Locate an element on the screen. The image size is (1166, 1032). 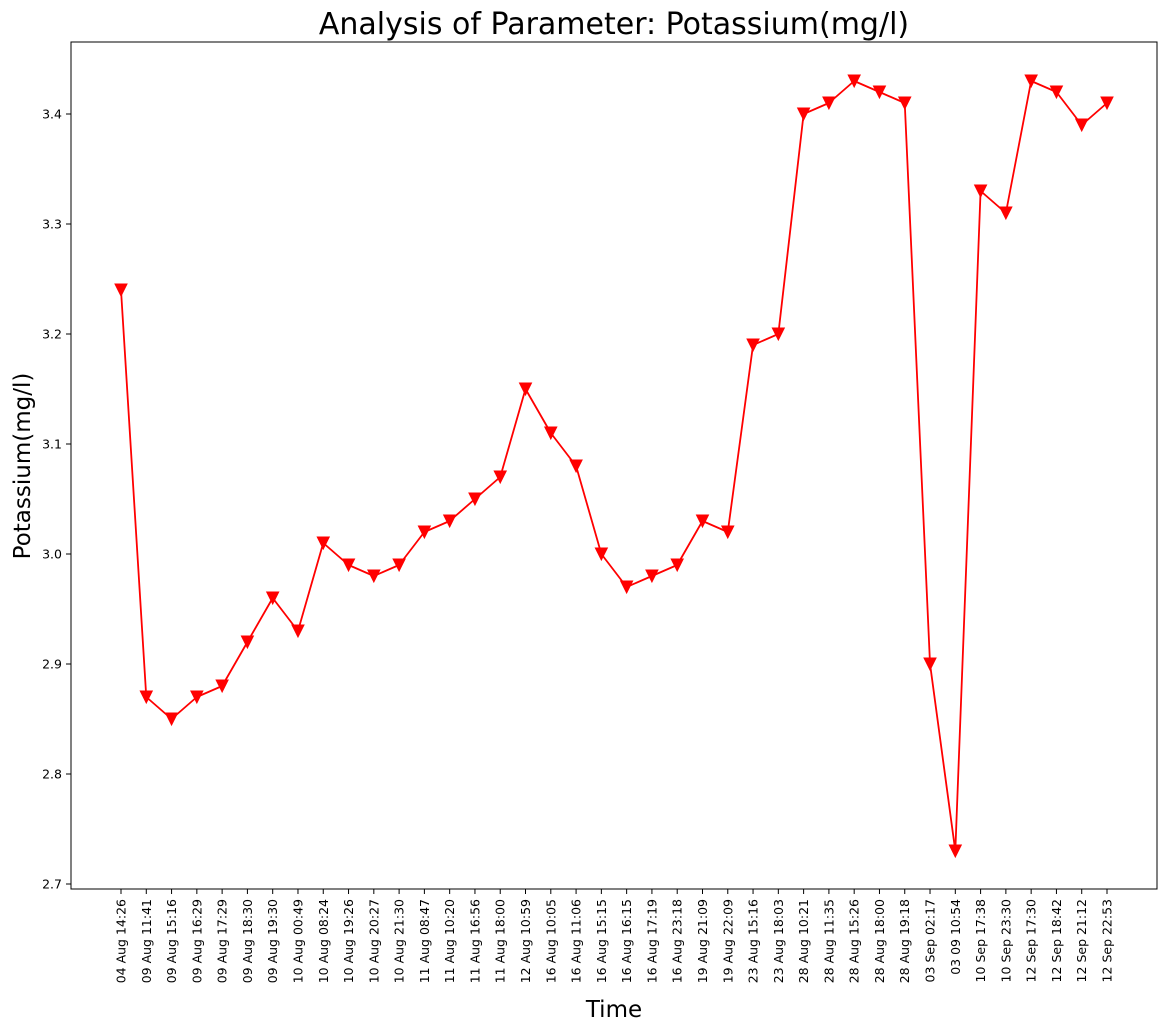
x-tick-label: 16 Aug 11:06 is located at coordinates (576, 941).